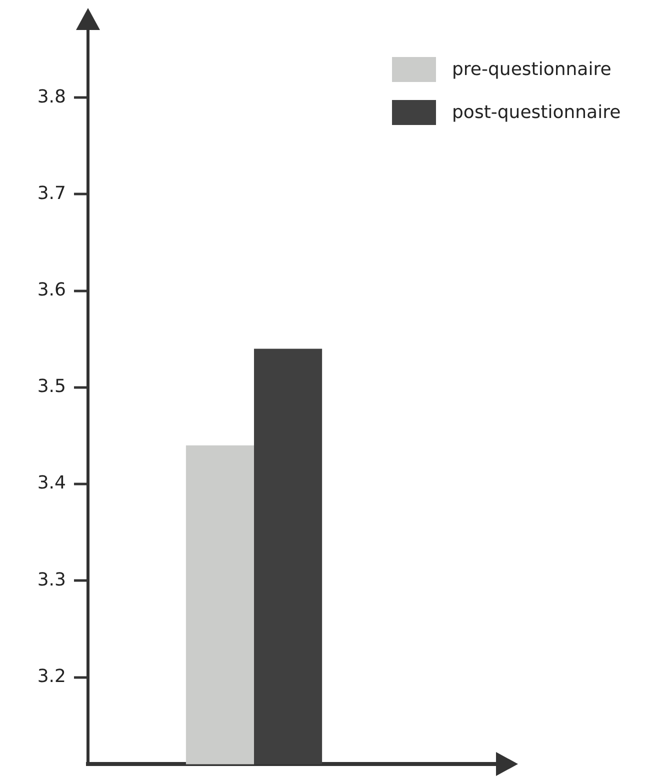  What do you see at coordinates (532, 69) in the screenshot?
I see `legend-label: pre-questionnaire` at bounding box center [532, 69].